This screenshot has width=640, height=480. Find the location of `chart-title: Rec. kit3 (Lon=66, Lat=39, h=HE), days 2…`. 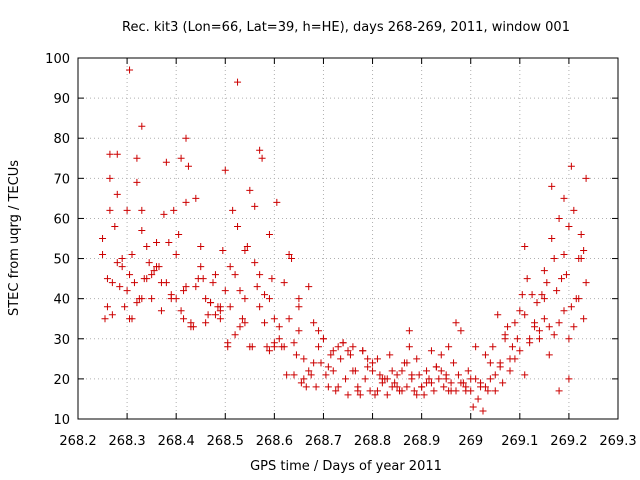

chart-title: Rec. kit3 (Lon=66, Lat=39, h=HE), days 2… is located at coordinates (346, 27).